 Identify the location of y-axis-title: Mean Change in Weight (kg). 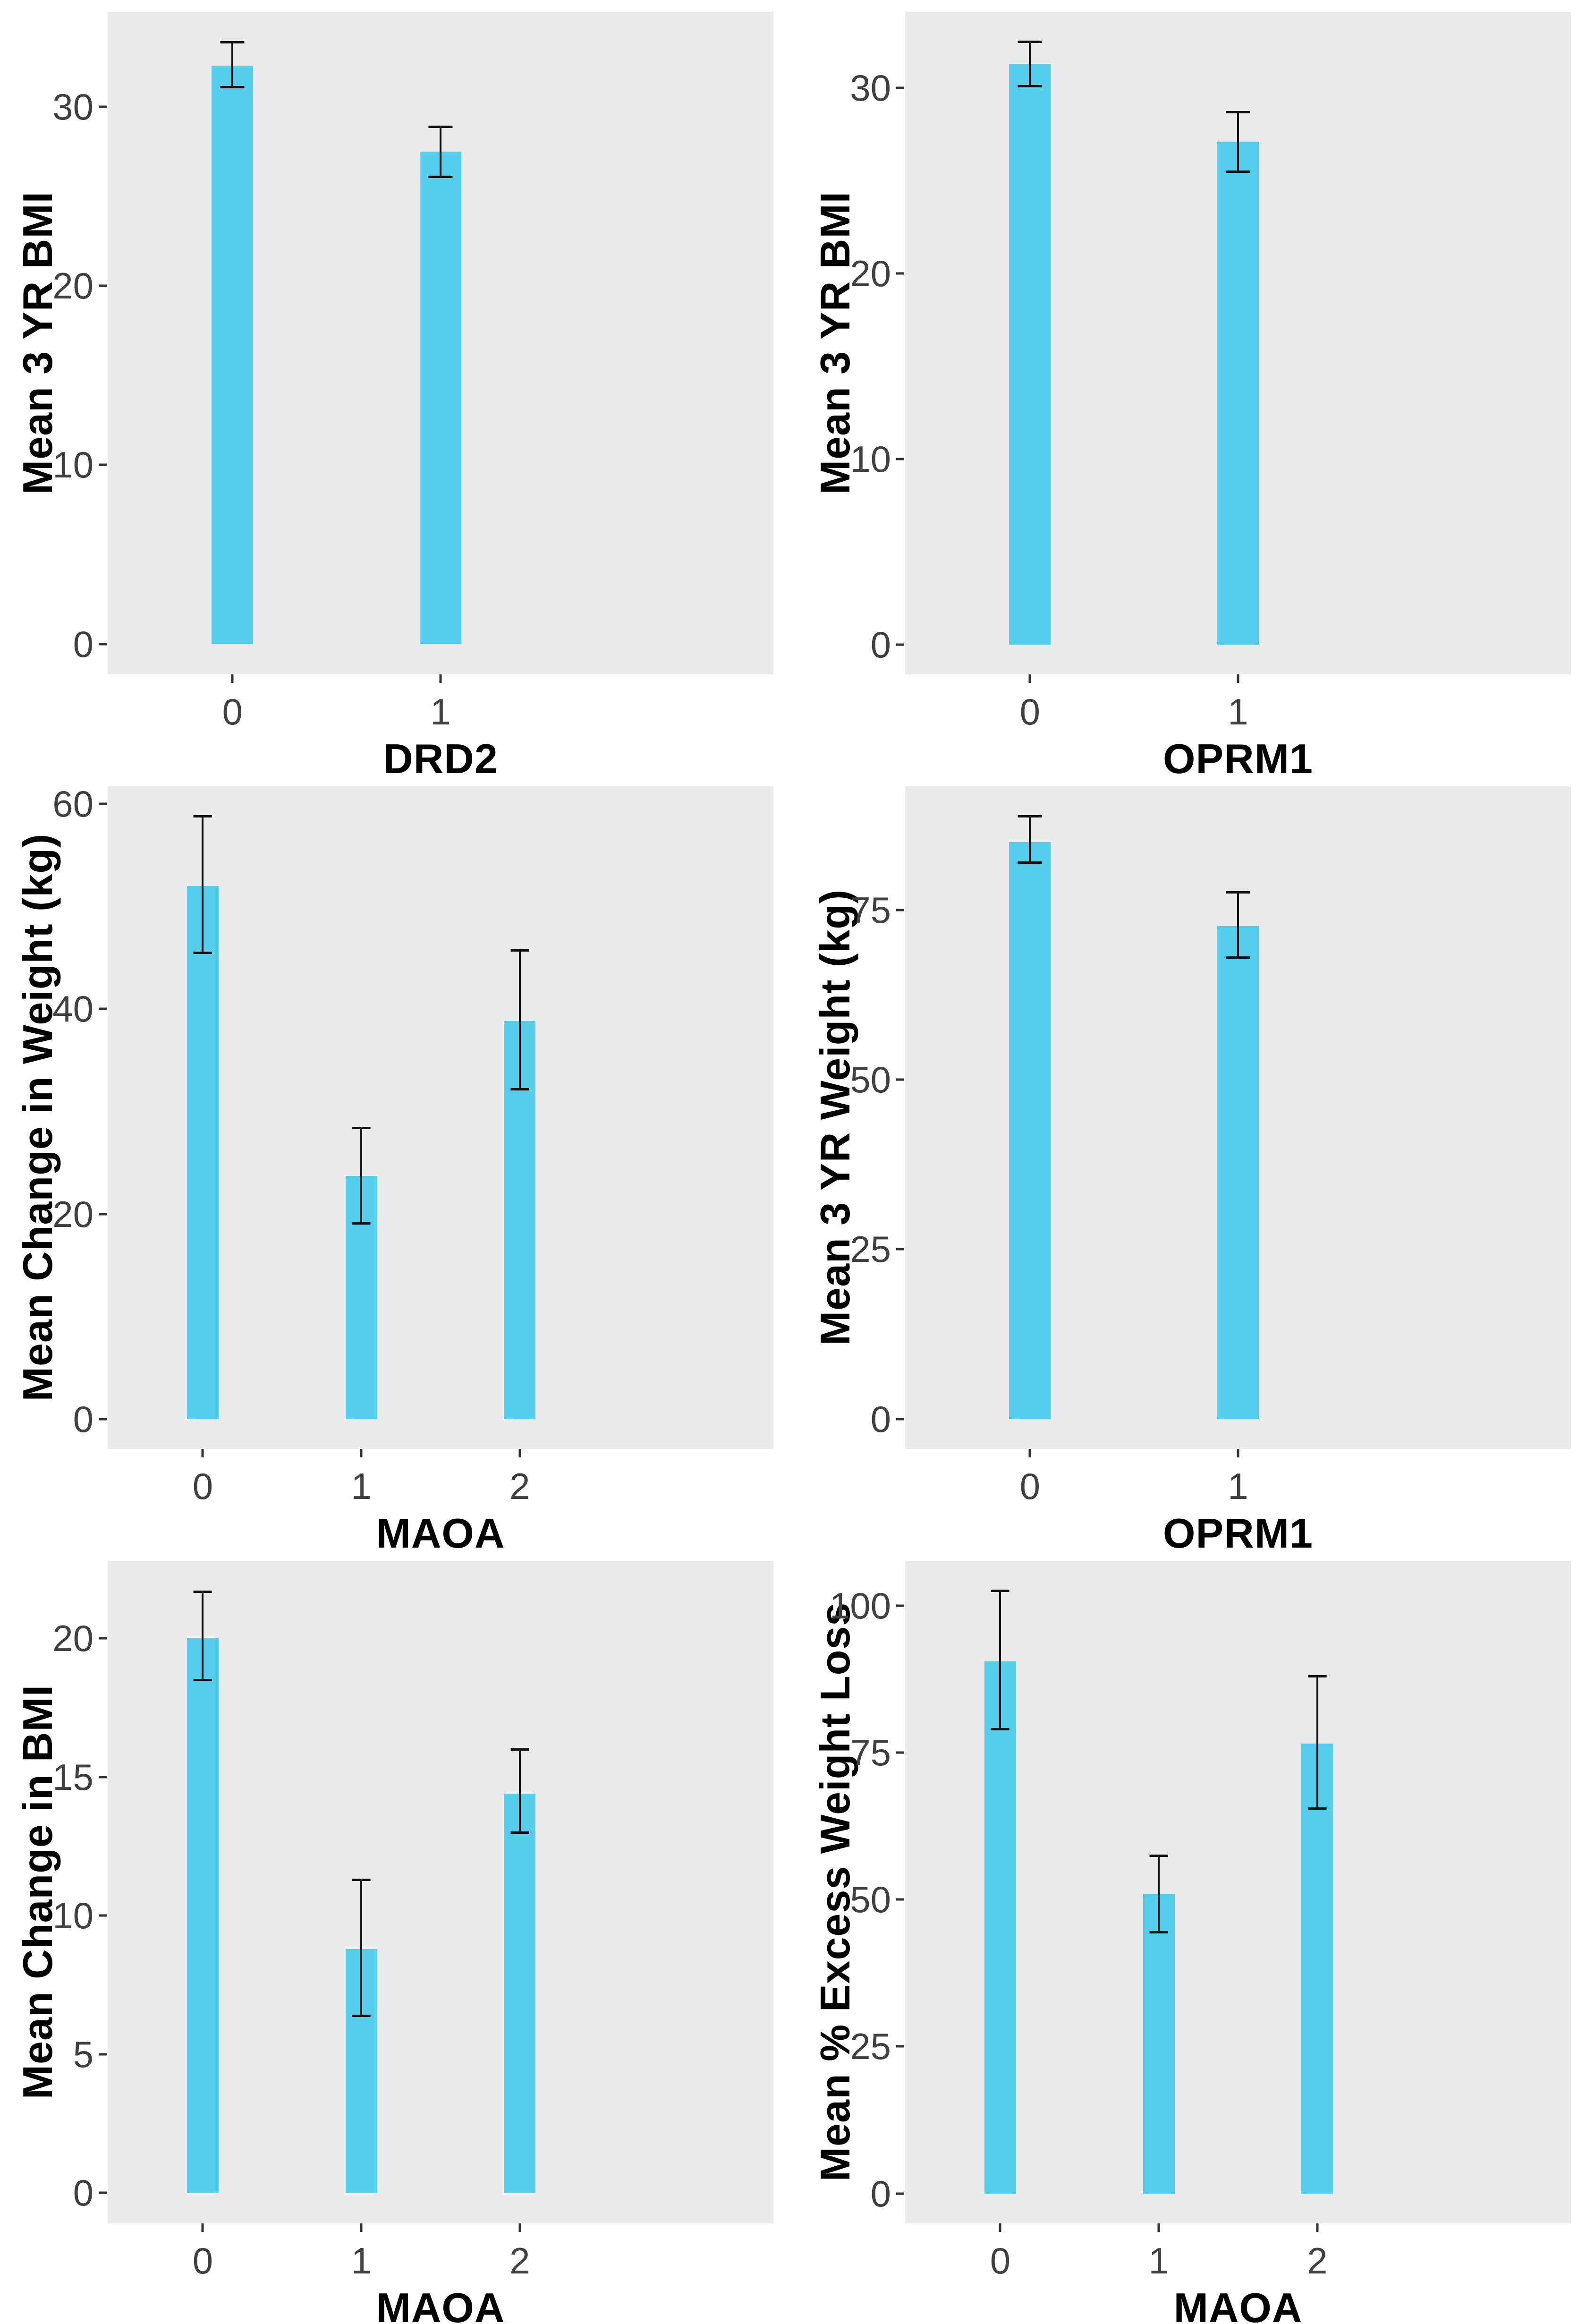
(38, 1118).